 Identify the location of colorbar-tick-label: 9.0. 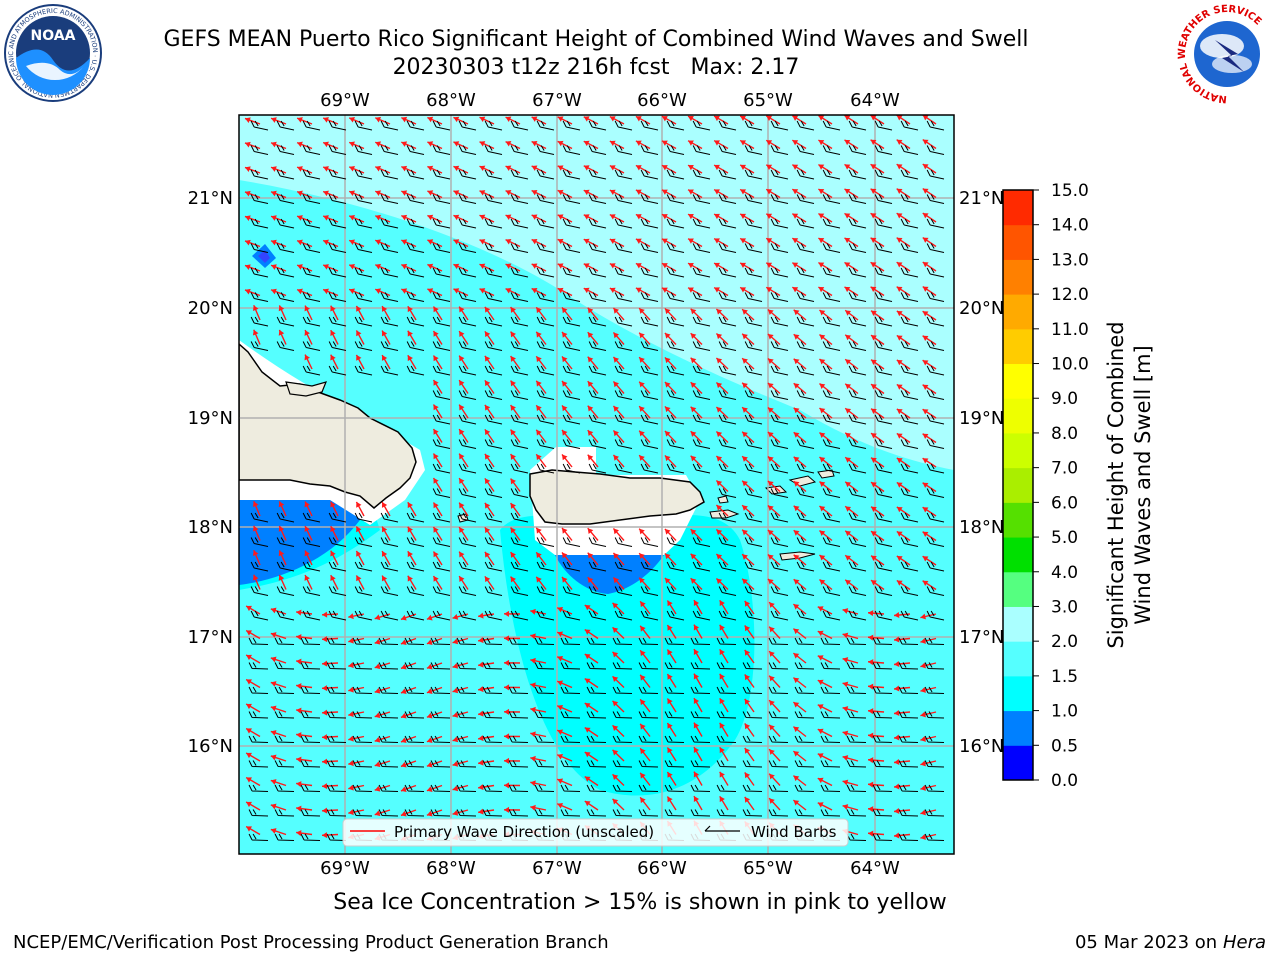
(1064, 399).